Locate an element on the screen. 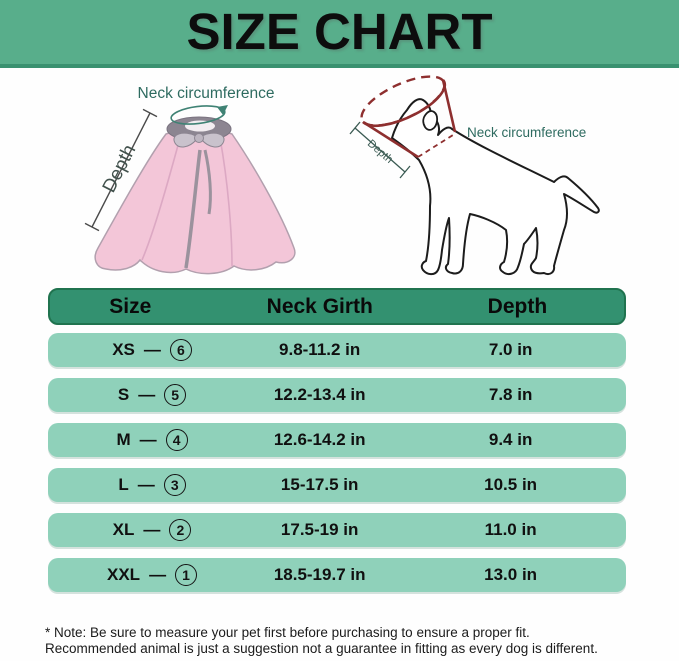 This screenshot has width=679, height=661. title-banner: SIZE CHART is located at coordinates (339, 34).